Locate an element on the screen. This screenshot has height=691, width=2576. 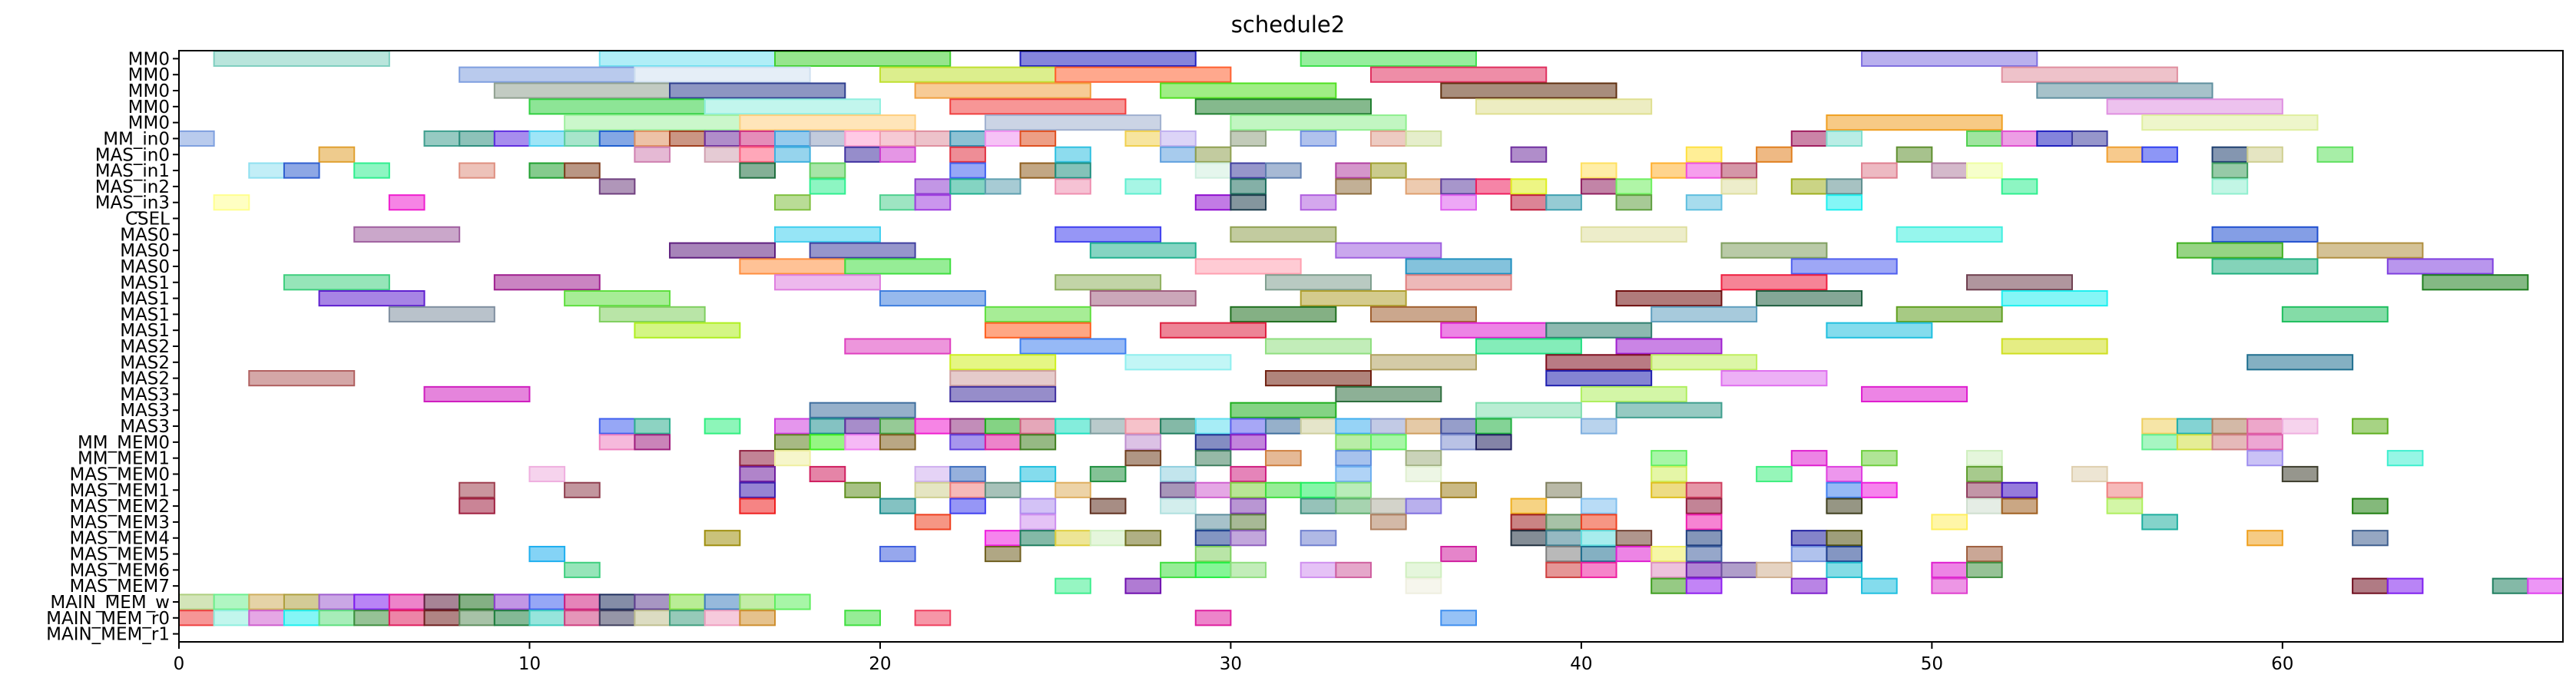
x-tick-label: 0 is located at coordinates (179, 664).